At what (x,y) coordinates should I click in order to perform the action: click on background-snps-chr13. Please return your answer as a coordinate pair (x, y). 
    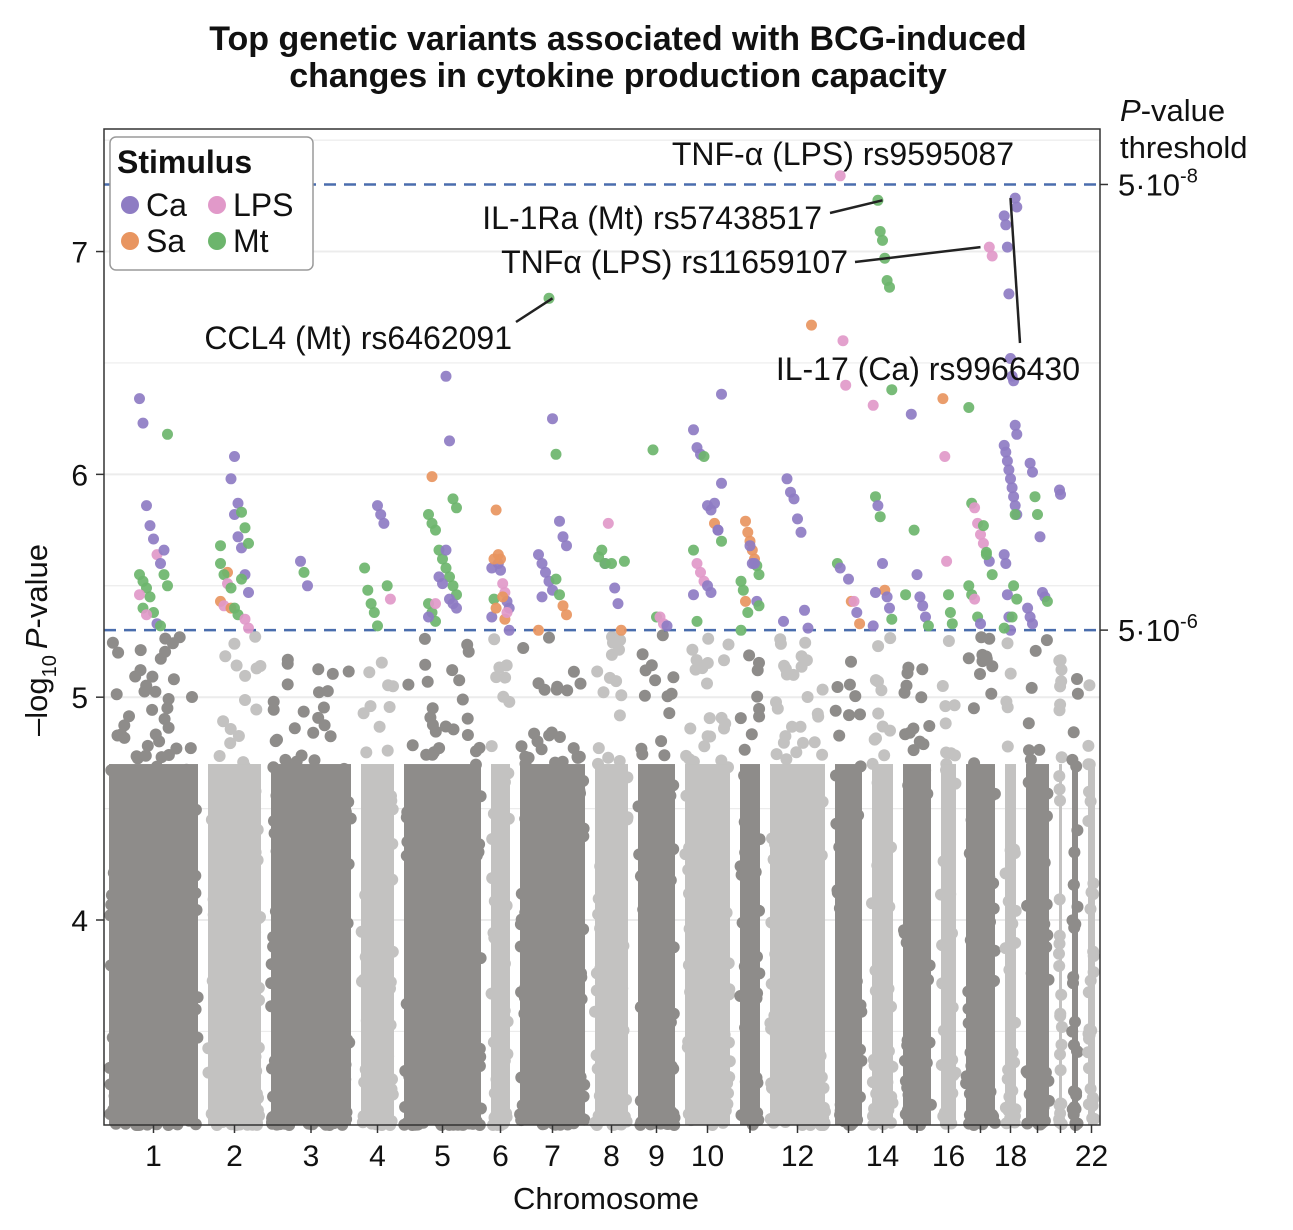
    Looking at the image, I should click on (848, 893).